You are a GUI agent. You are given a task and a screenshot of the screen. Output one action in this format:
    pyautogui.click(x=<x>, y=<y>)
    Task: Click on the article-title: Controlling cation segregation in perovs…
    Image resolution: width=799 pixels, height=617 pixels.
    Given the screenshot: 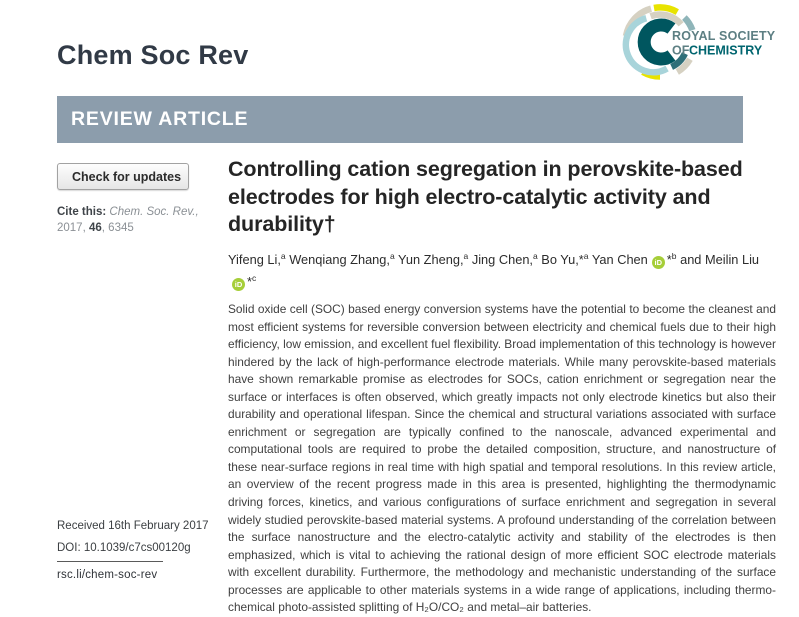 What is the action you would take?
    pyautogui.click(x=485, y=196)
    